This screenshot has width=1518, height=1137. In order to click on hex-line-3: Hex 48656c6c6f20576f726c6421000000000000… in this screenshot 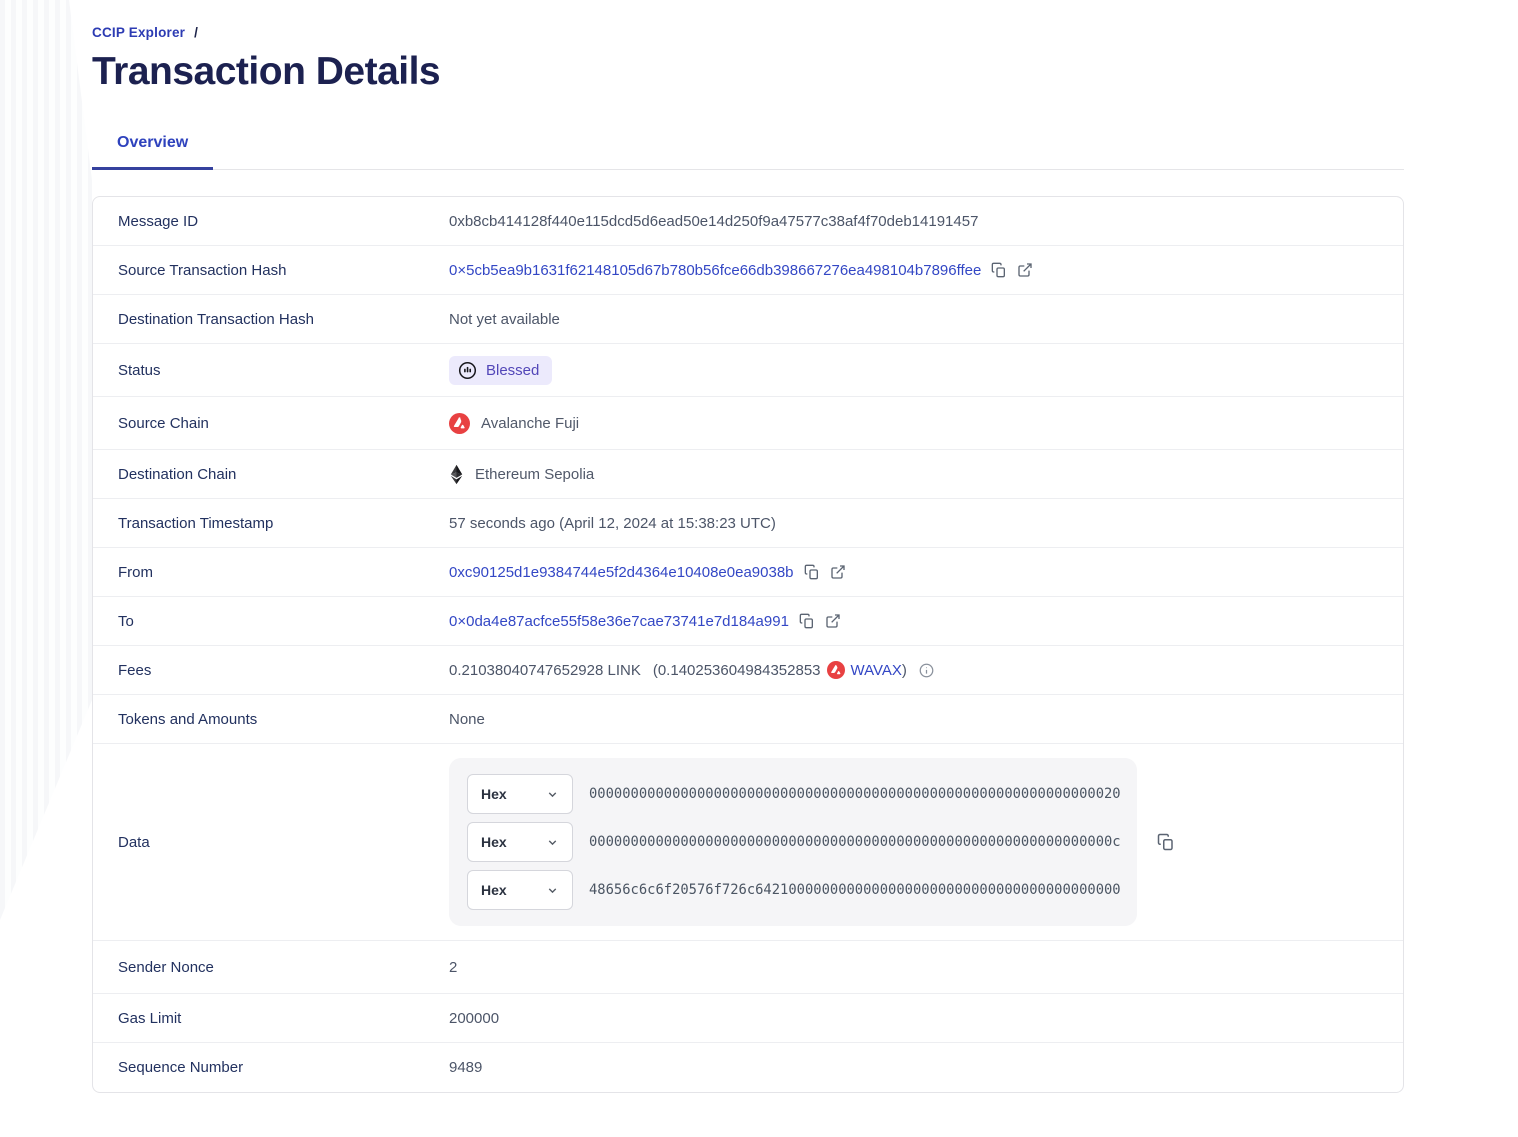, I will do `click(794, 890)`.